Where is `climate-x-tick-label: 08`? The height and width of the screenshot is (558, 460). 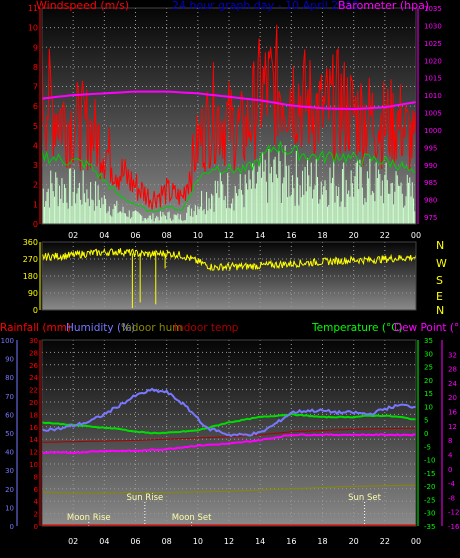 climate-x-tick-label: 08 is located at coordinates (167, 541).